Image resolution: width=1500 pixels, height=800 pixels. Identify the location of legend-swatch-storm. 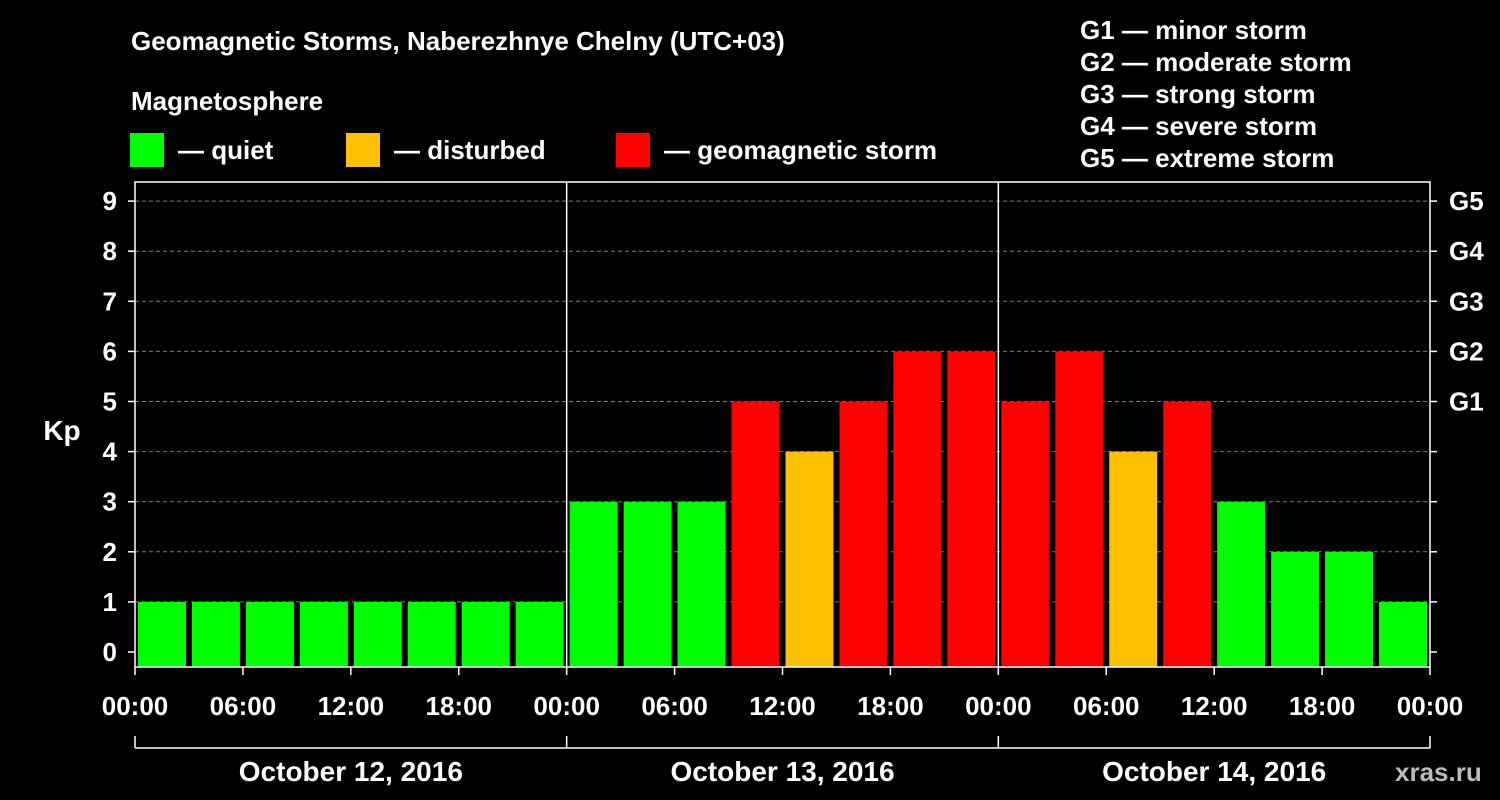
(633, 150).